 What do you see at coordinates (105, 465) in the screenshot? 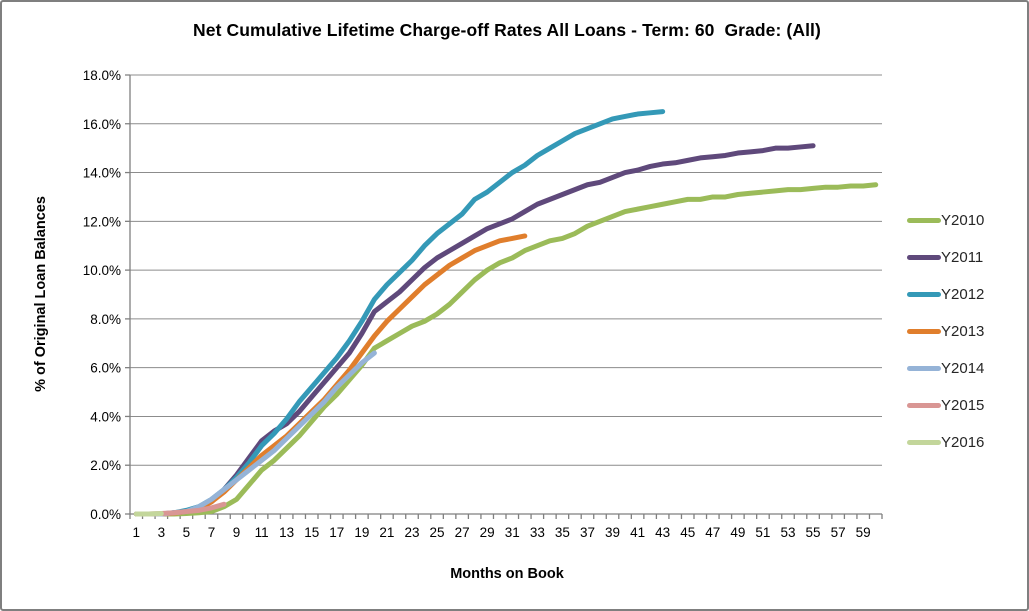
I see `y-tick-label: 2.0%` at bounding box center [105, 465].